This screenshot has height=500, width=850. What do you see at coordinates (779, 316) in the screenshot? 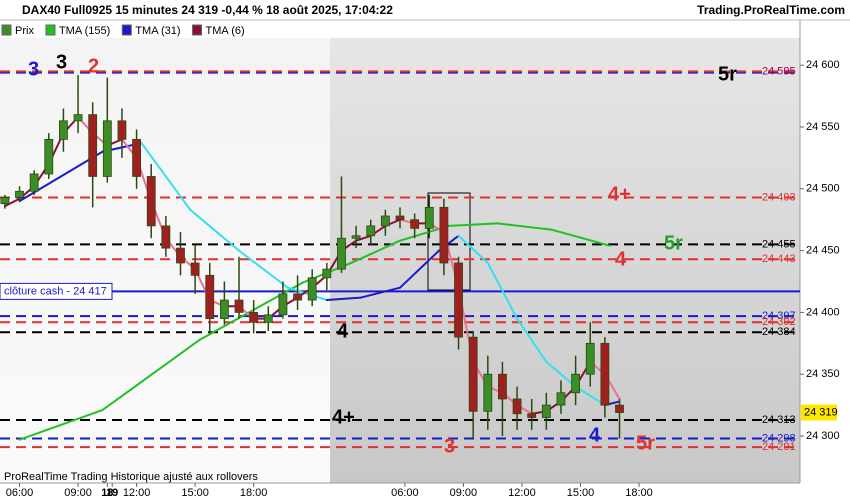
I see `level-label: 24 397` at bounding box center [779, 316].